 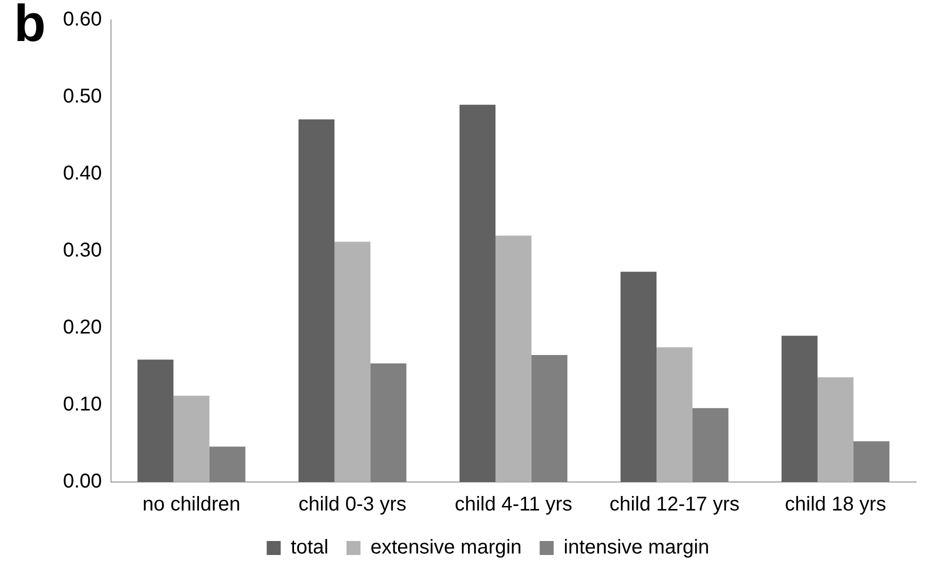 What do you see at coordinates (513, 505) in the screenshot?
I see `x-tick-label: child 4-11 yrs` at bounding box center [513, 505].